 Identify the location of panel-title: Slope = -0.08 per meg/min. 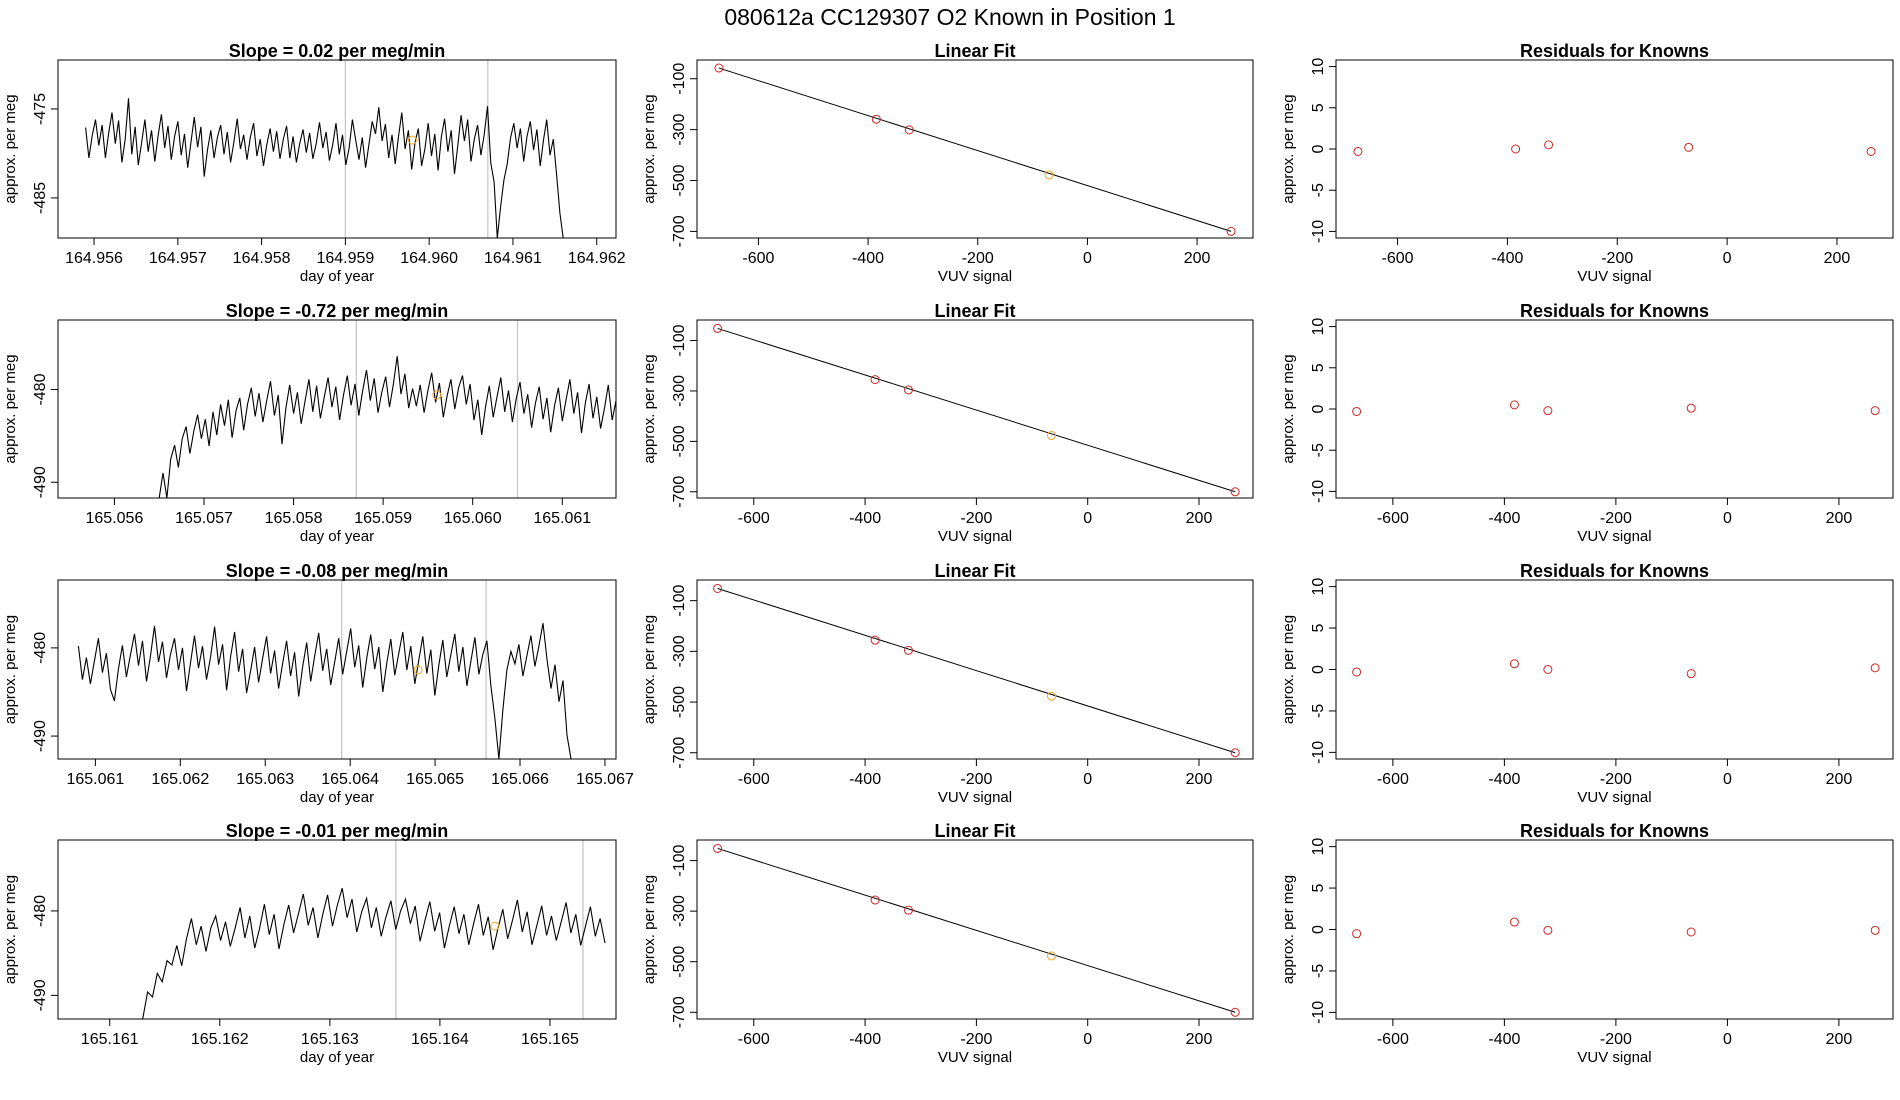
(337, 571).